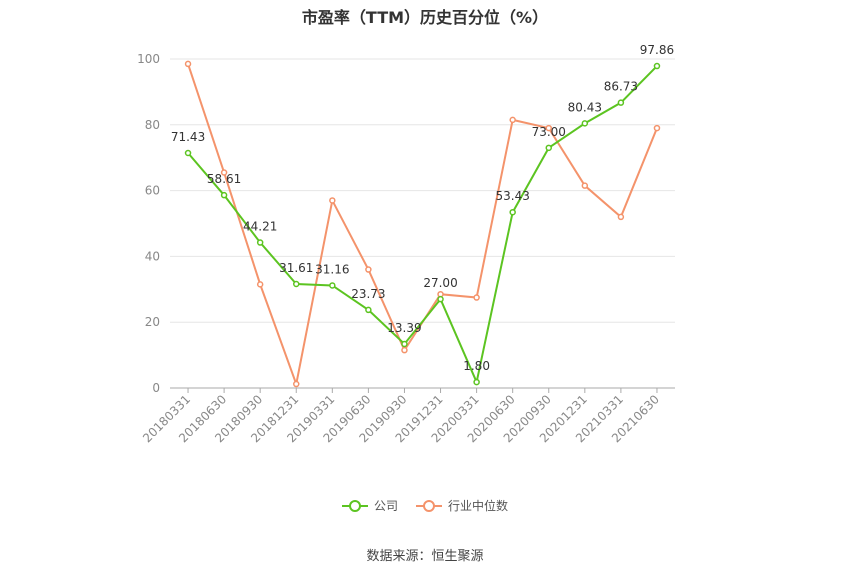  I want to click on company-data-label: 97.86, so click(657, 50).